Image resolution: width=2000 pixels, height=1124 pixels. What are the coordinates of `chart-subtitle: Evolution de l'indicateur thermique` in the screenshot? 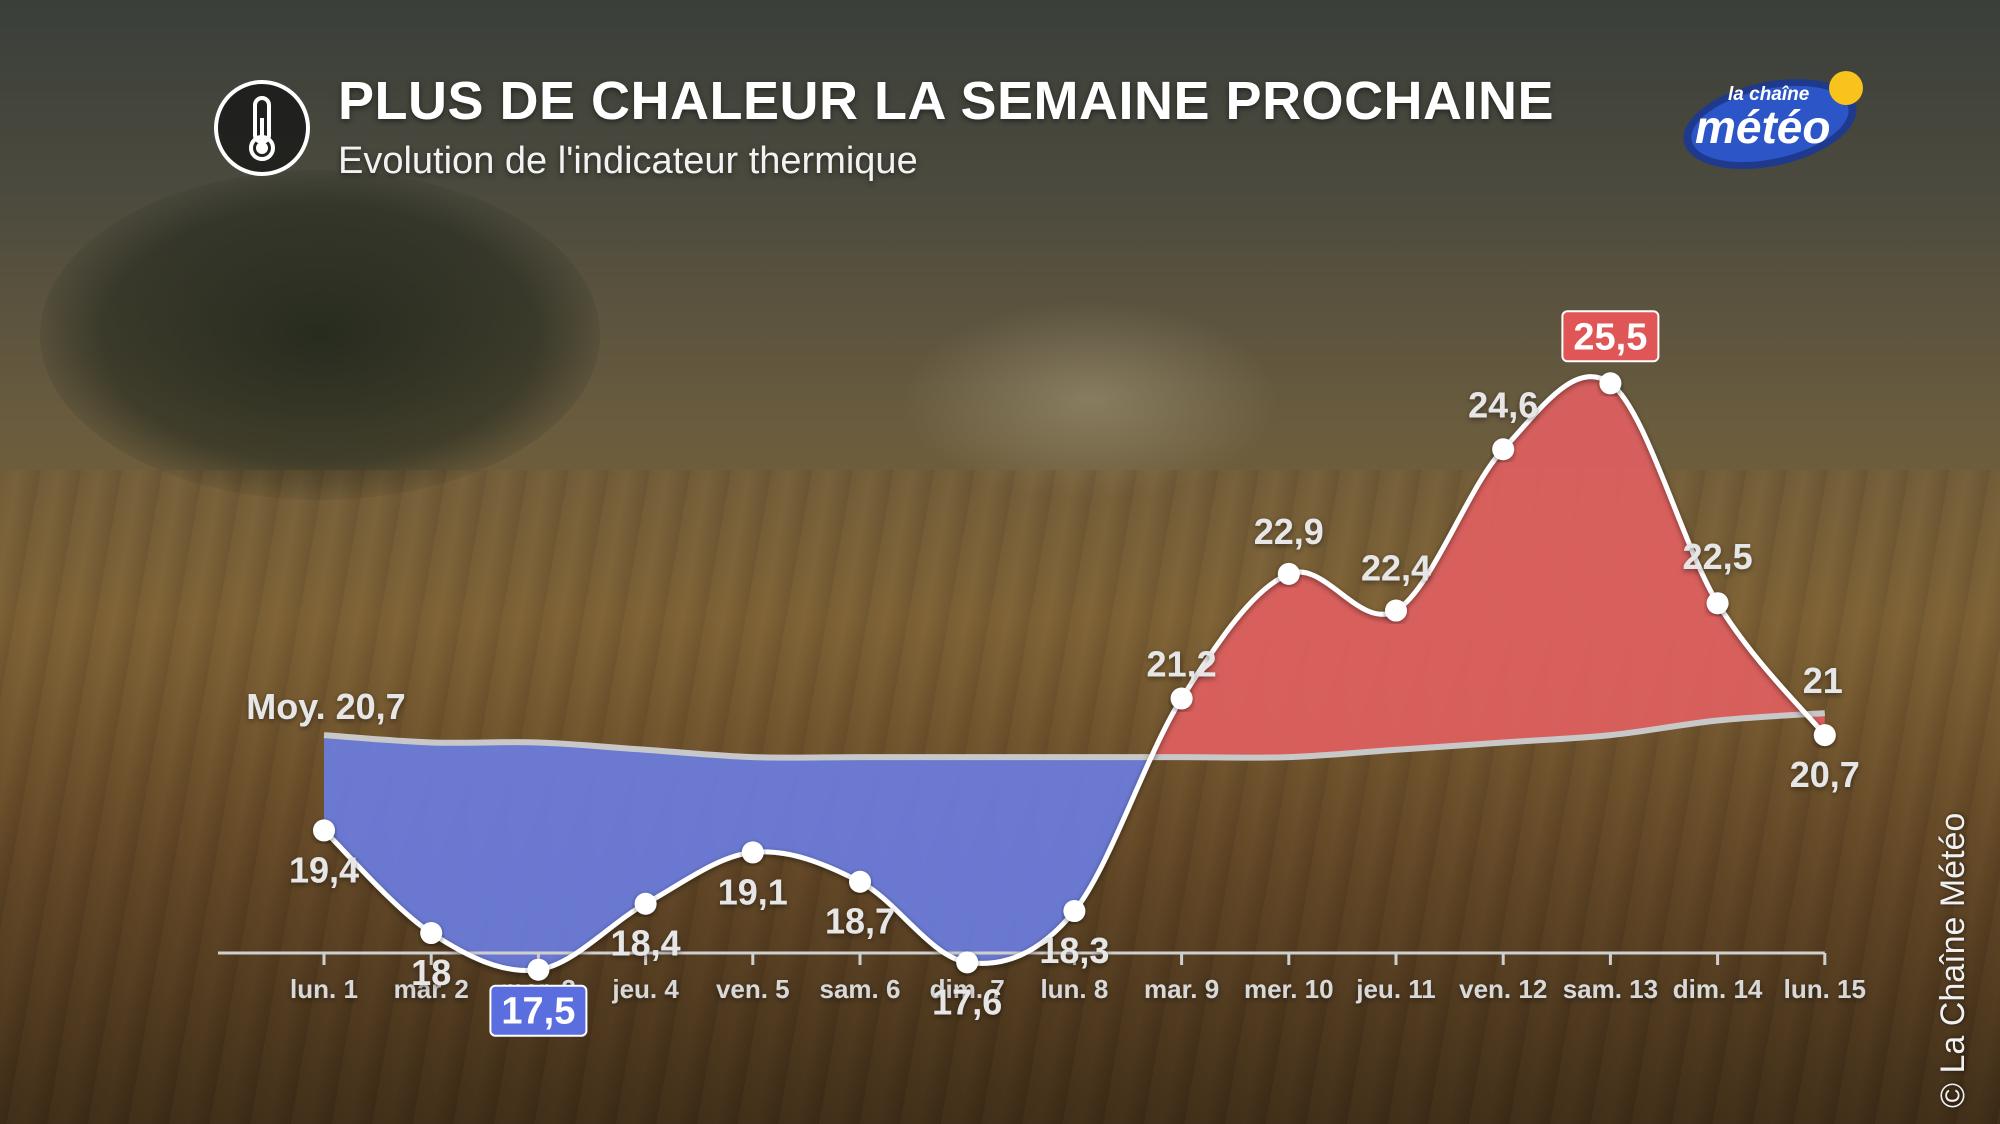 It's located at (628, 161).